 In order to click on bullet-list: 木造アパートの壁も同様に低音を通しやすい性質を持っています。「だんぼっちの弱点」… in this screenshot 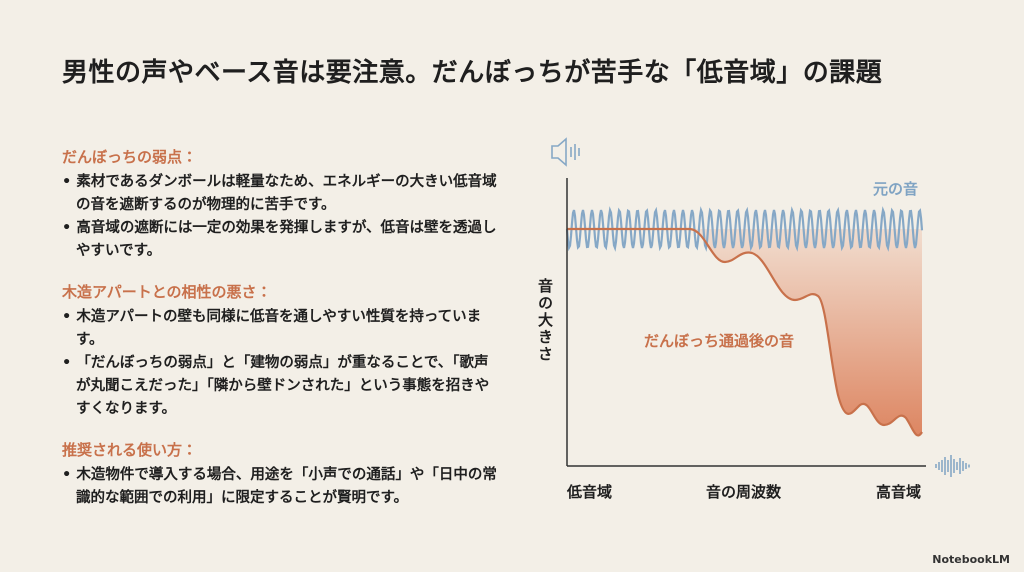, I will do `click(282, 363)`.